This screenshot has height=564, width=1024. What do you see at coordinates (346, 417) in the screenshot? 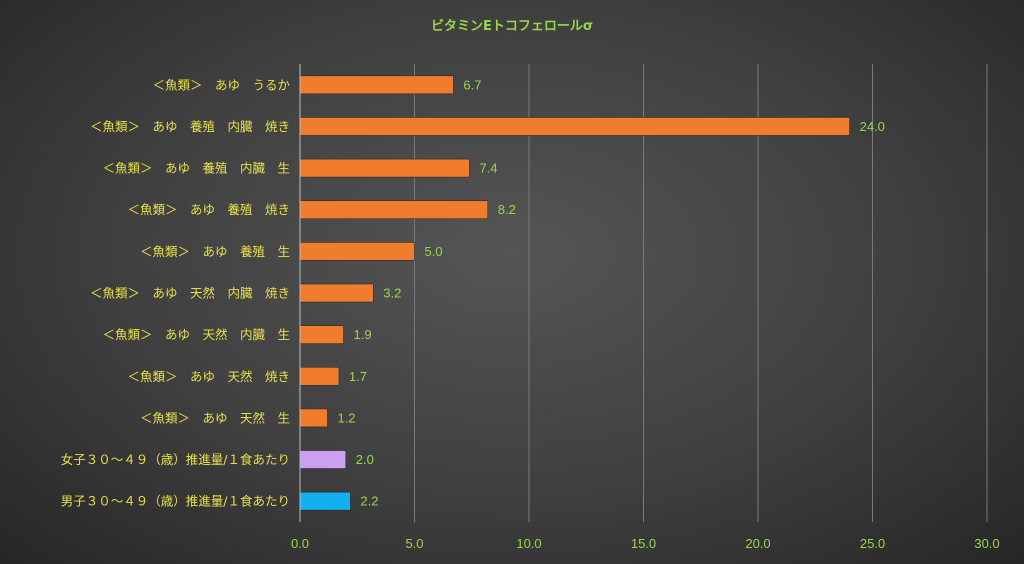
I see `value-label: 1.2` at bounding box center [346, 417].